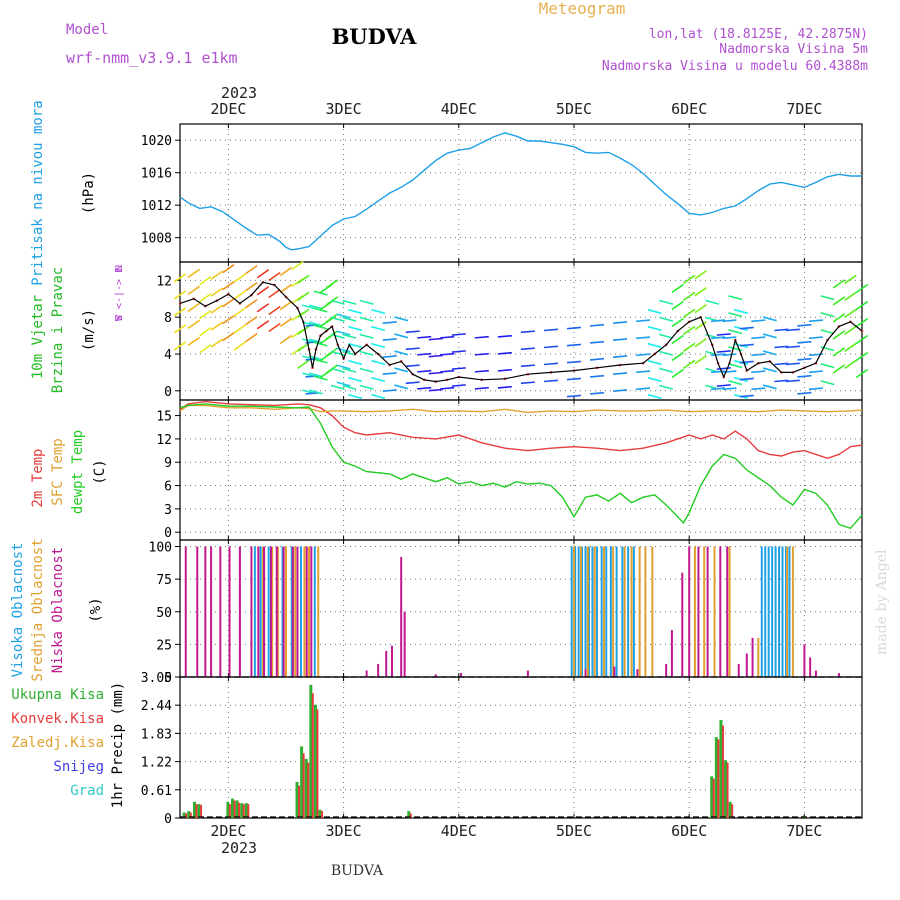 This screenshot has height=900, width=900. I want to click on y-tick-label: 8, so click(168, 318).